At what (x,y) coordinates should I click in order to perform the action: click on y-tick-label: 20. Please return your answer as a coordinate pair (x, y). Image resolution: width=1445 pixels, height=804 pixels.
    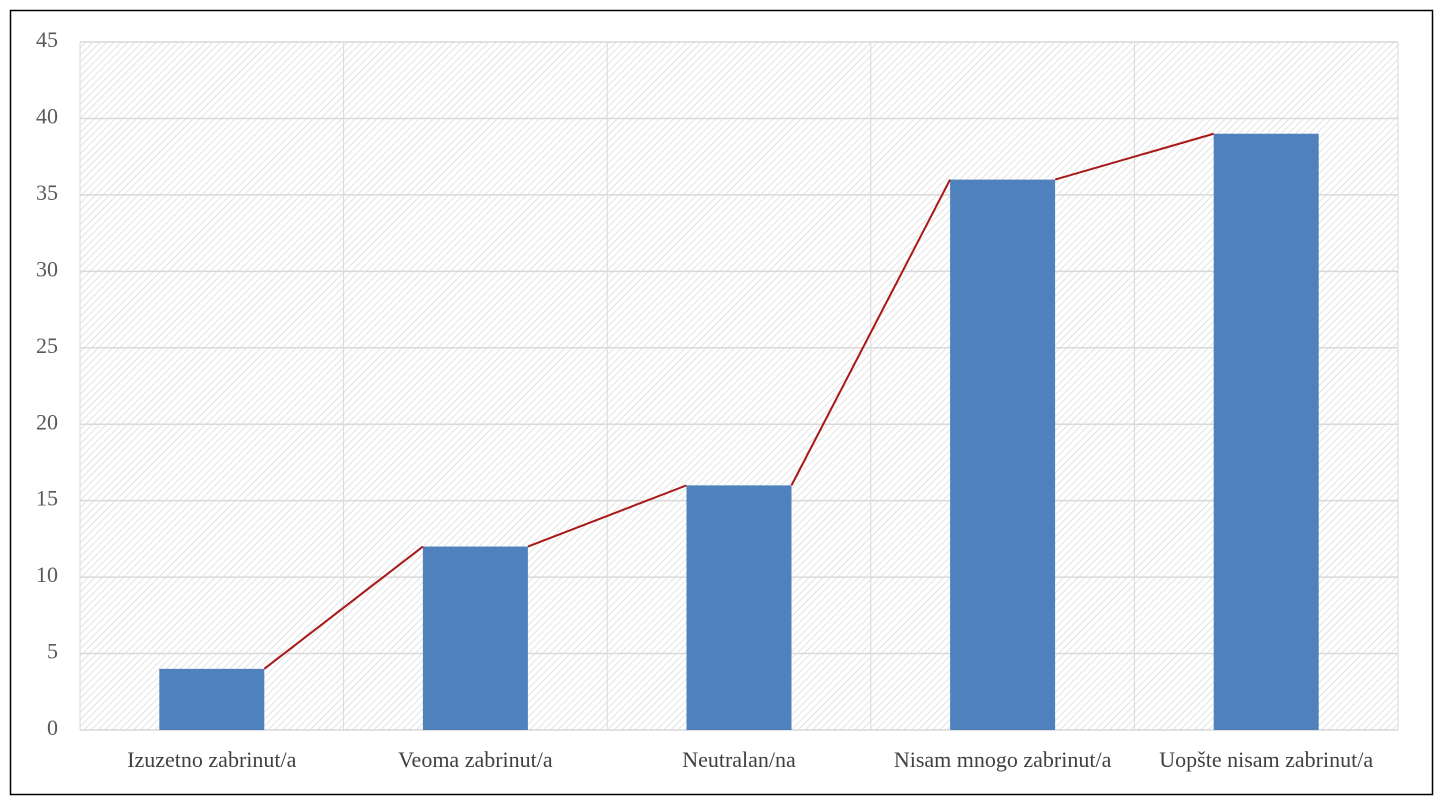
    Looking at the image, I should click on (47, 421).